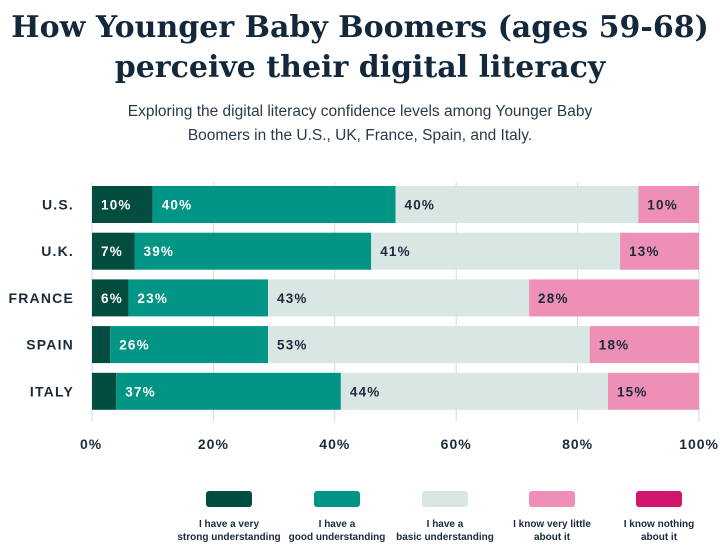 This screenshot has height=551, width=720. Describe the element at coordinates (140, 391) in the screenshot. I see `data-label: 37%` at that location.